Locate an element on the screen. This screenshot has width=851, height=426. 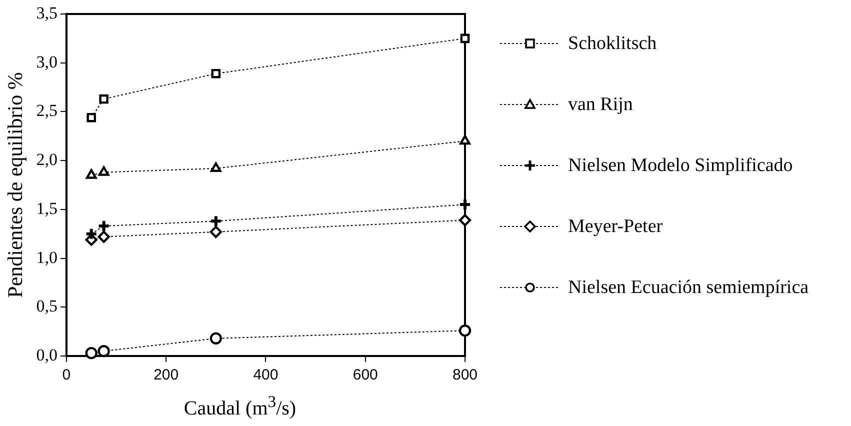
x-tick-label: 400 is located at coordinates (265, 375).